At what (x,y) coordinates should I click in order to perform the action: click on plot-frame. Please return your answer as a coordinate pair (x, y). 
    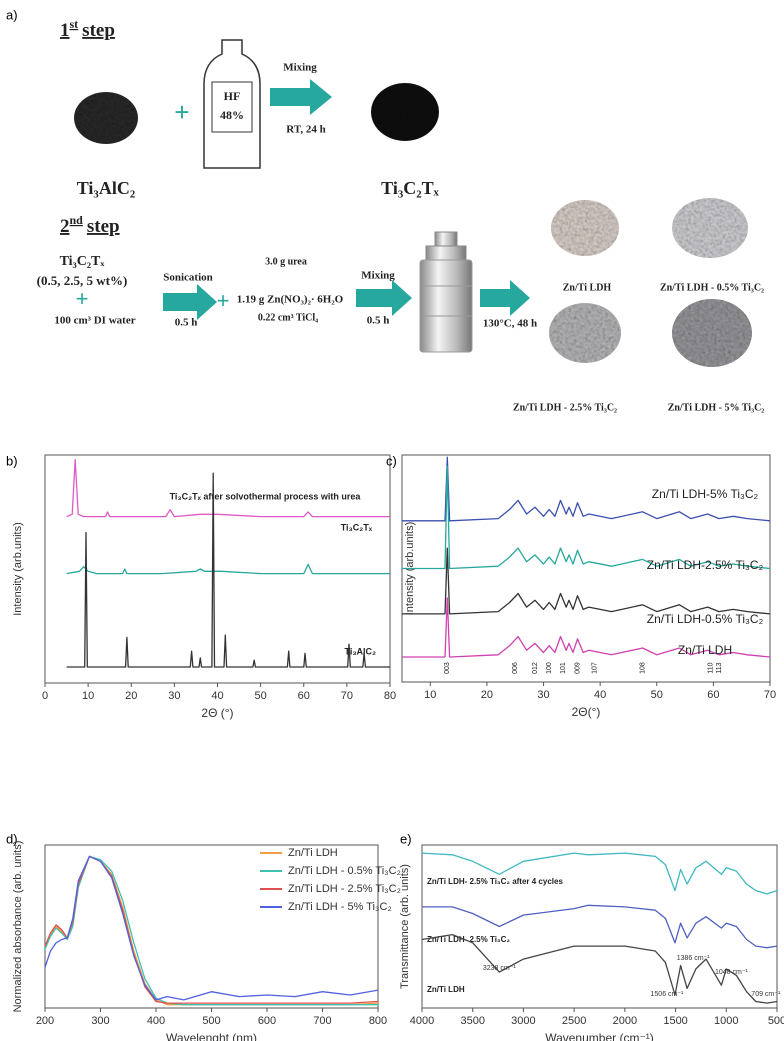
    Looking at the image, I should click on (599, 926).